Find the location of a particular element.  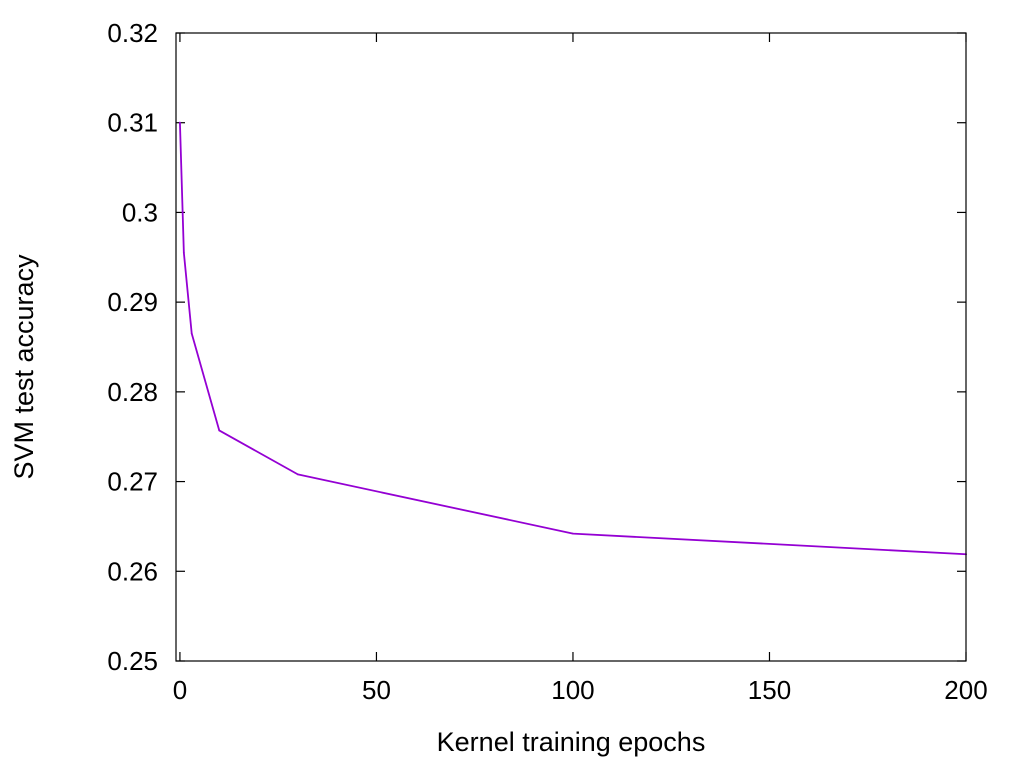

x-tick-label: 200 is located at coordinates (965, 690).